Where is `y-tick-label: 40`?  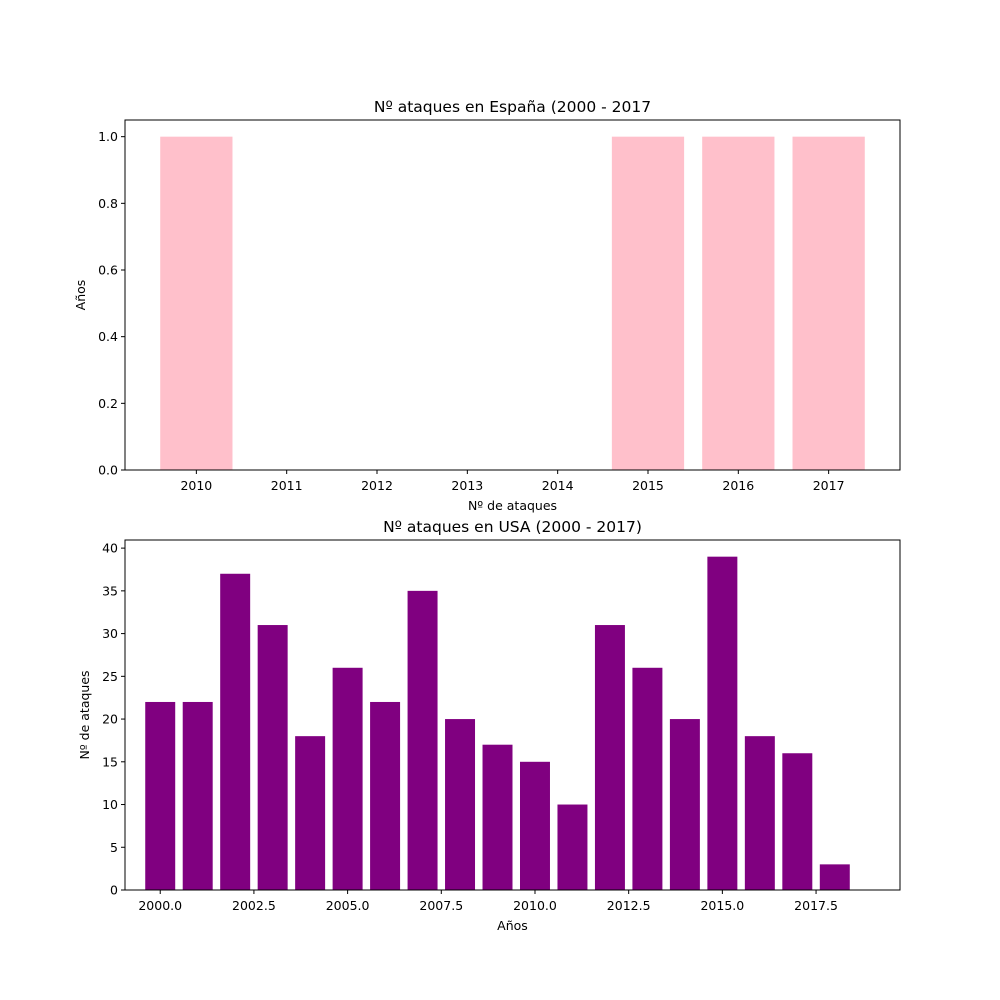
y-tick-label: 40 is located at coordinates (110, 548).